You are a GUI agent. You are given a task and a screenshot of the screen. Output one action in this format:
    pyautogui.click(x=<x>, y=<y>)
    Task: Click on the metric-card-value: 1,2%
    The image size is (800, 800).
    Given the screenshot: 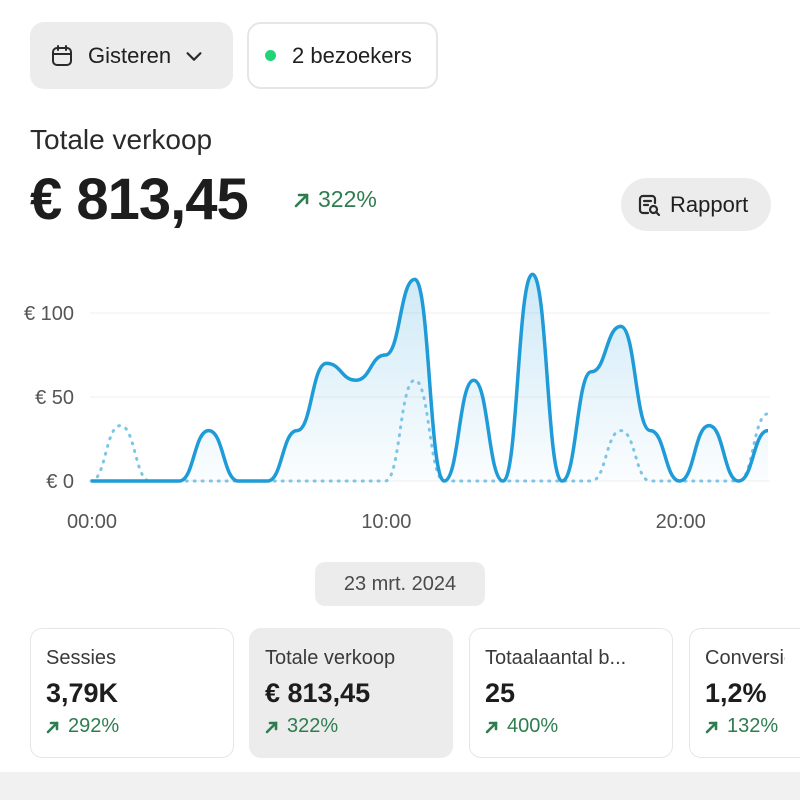 What is the action you would take?
    pyautogui.click(x=736, y=693)
    